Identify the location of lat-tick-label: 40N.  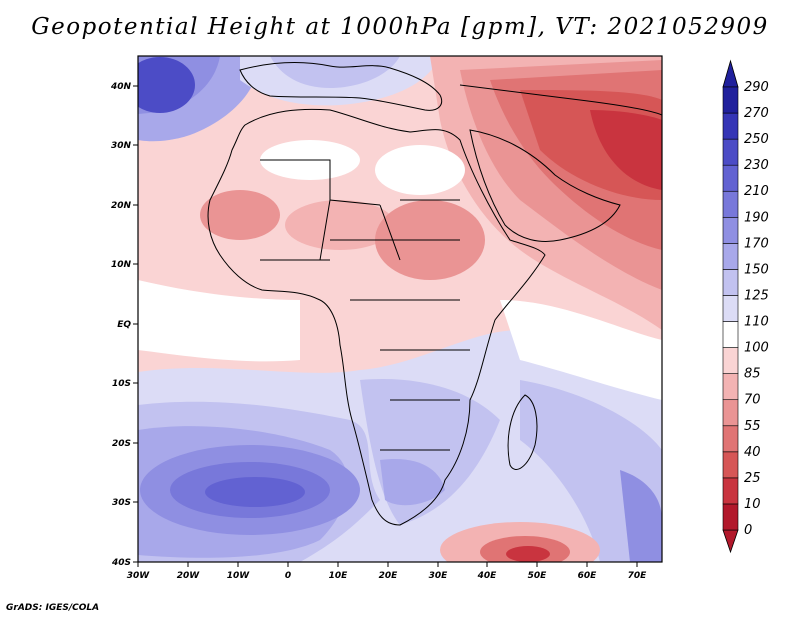
(121, 87).